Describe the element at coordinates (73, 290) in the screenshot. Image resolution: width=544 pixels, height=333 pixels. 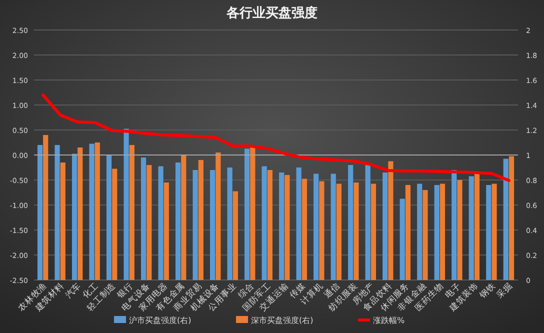
I see `x-tick-label: 汽车` at that location.